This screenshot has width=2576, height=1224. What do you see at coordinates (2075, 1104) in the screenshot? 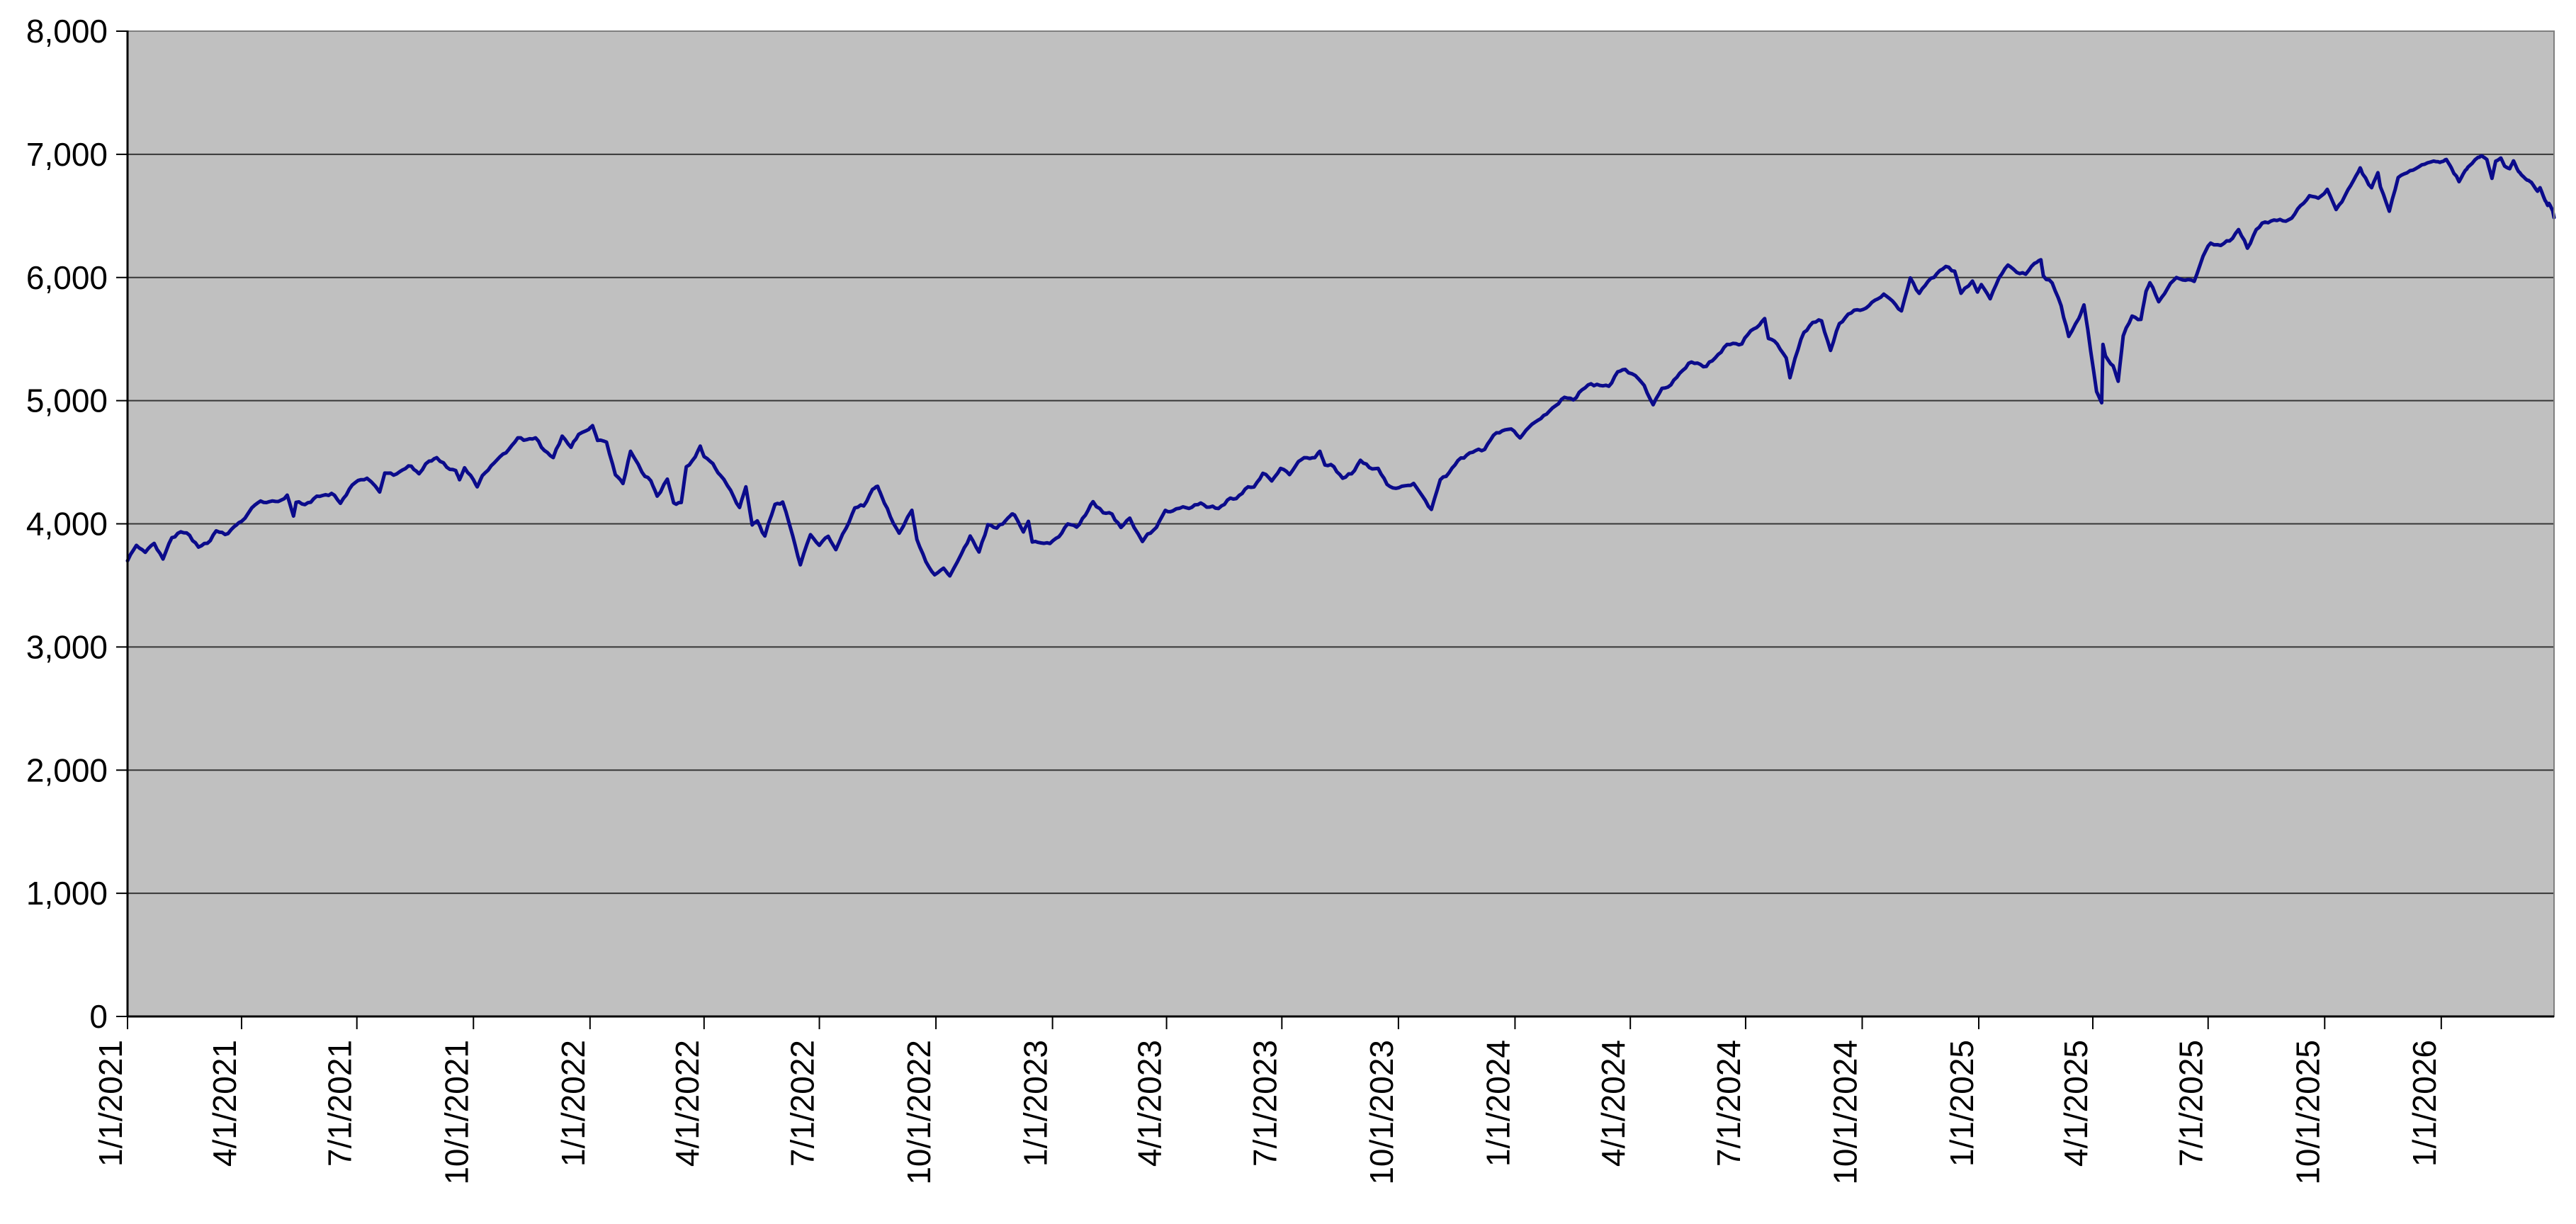
I see `x-tick-label: 4/1/2025` at bounding box center [2075, 1104].